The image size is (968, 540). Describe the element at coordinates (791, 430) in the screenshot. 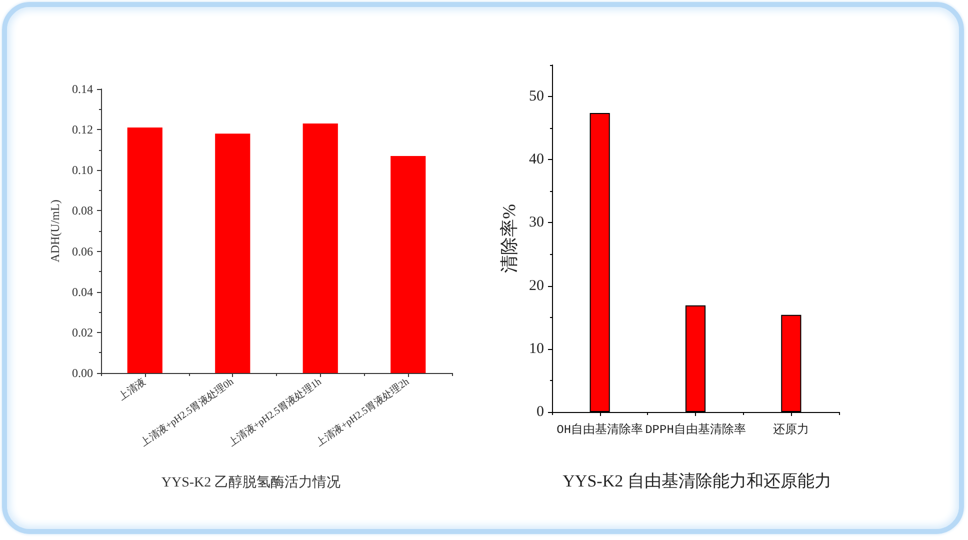

I see `x-tick-label: 还原力` at that location.